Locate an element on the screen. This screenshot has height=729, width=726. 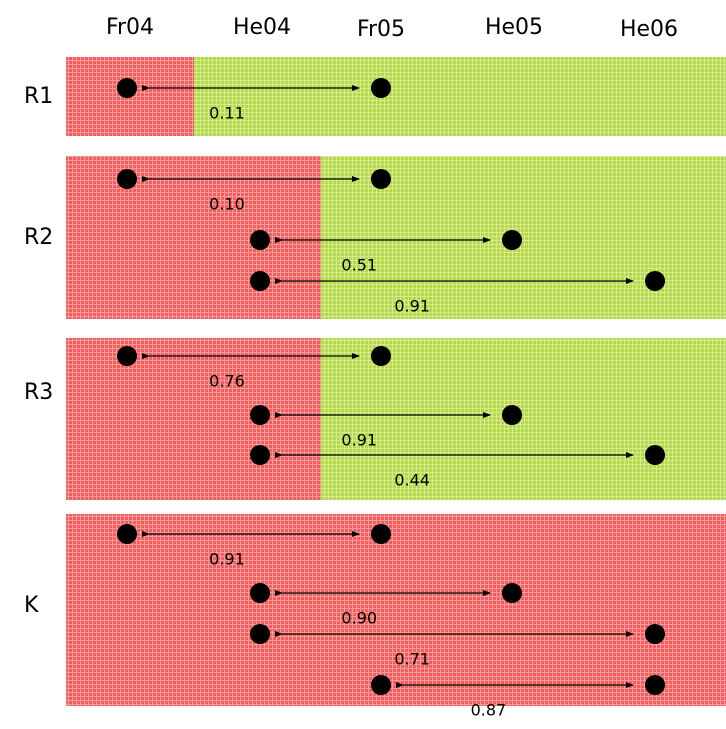
comparison-value: 0.90 is located at coordinates (359, 618).